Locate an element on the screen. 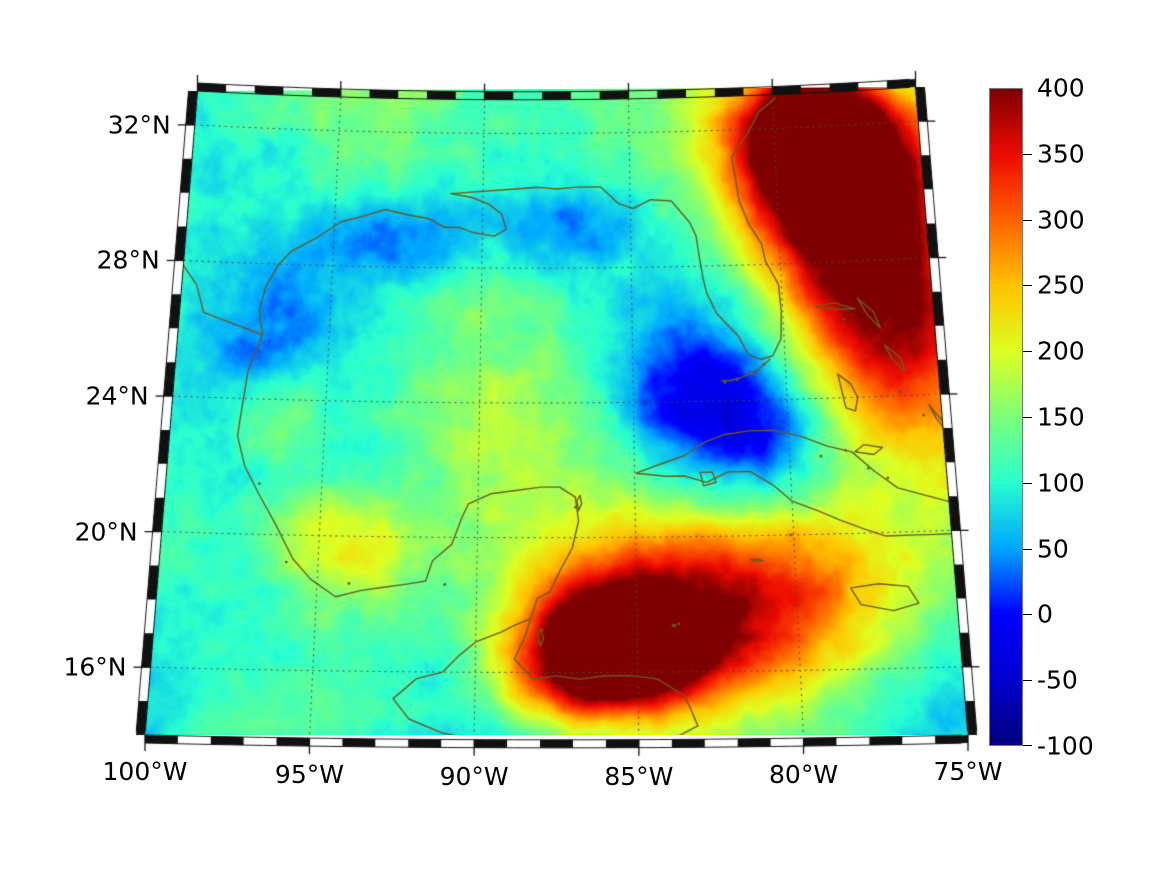 The width and height of the screenshot is (1167, 875). longitude-tick-label: 95°W is located at coordinates (309, 775).